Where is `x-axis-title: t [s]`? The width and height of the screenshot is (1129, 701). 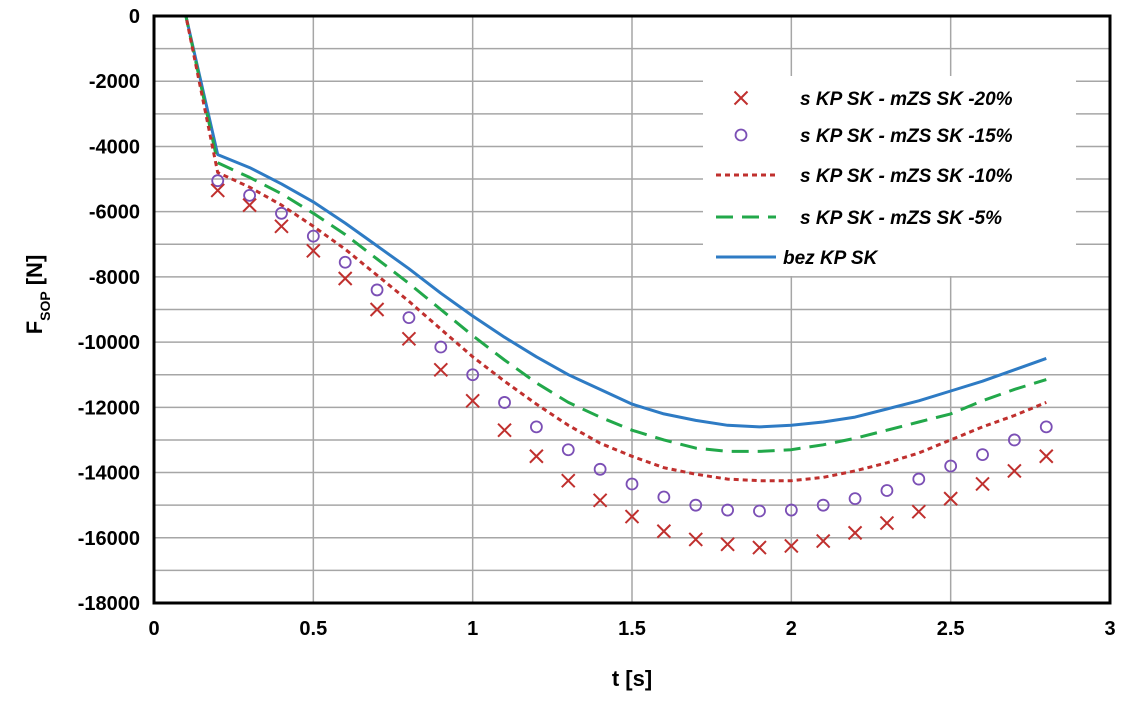 x-axis-title: t [s] is located at coordinates (632, 678).